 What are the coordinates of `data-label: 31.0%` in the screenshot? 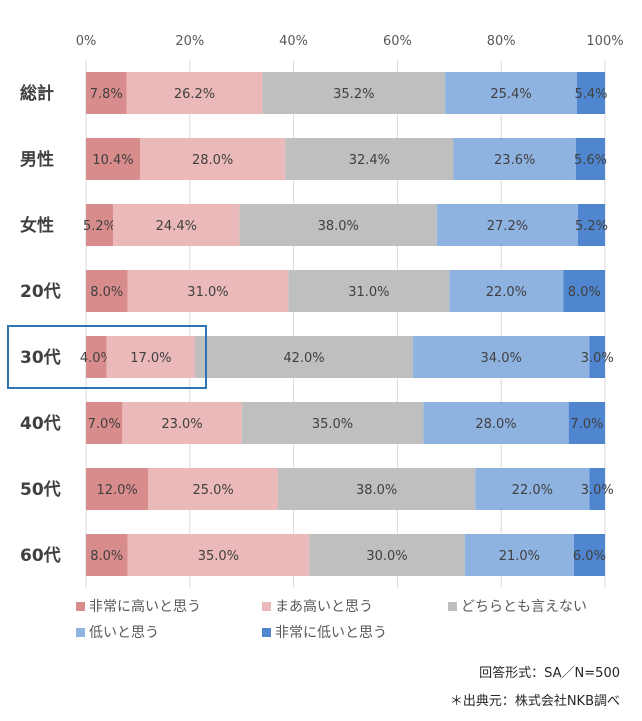 It's located at (207, 292).